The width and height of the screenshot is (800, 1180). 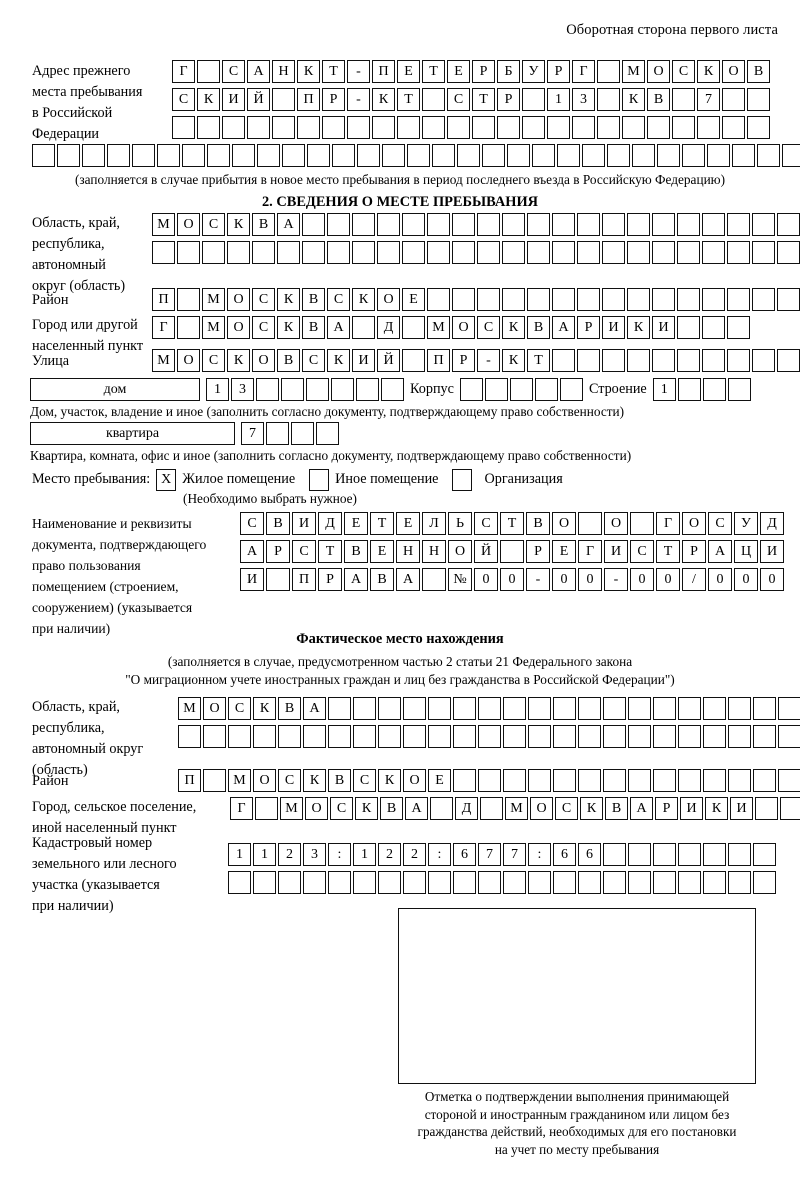 I want to click on char-cell: Й, so click(x=486, y=551).